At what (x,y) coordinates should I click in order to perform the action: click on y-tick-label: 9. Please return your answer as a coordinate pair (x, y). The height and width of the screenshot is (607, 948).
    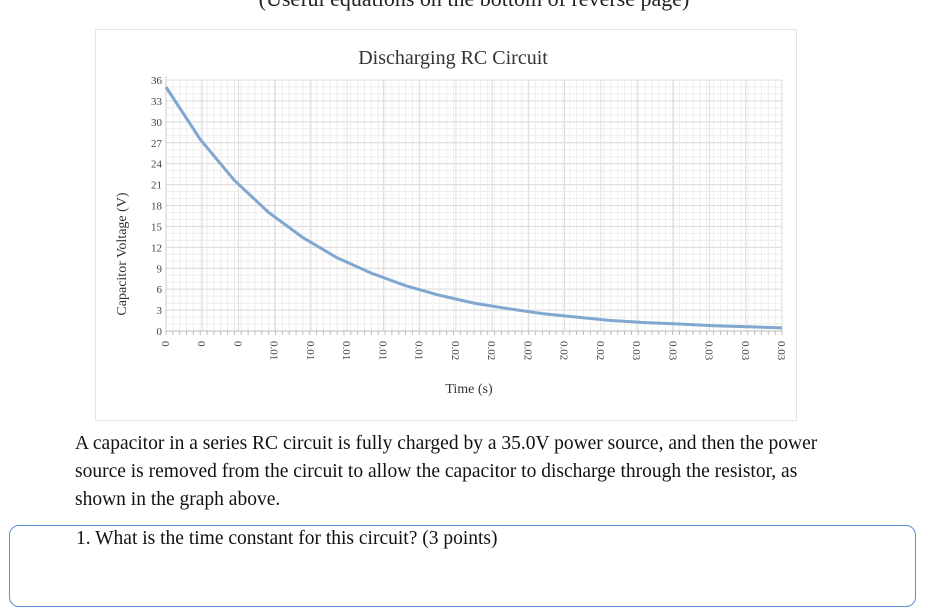
    Looking at the image, I should click on (160, 269).